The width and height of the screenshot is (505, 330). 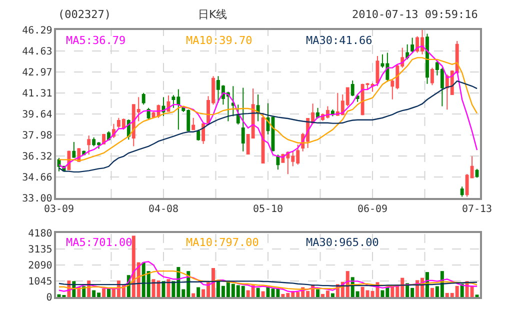 I want to click on text: 2010-07-13 09:59:16, so click(x=415, y=14).